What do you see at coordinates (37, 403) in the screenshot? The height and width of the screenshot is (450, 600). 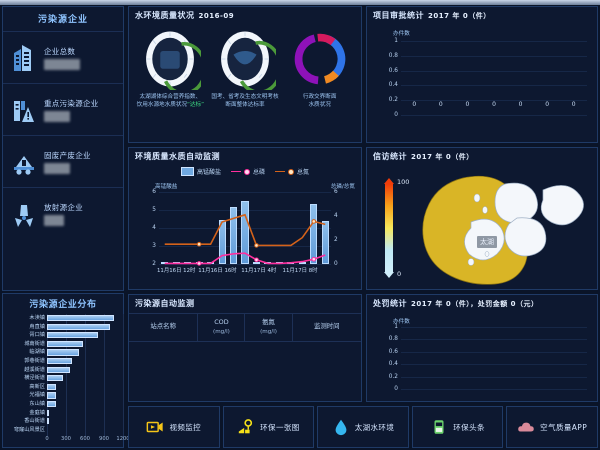 I see `distribution-row-label: 东山镇` at bounding box center [37, 403].